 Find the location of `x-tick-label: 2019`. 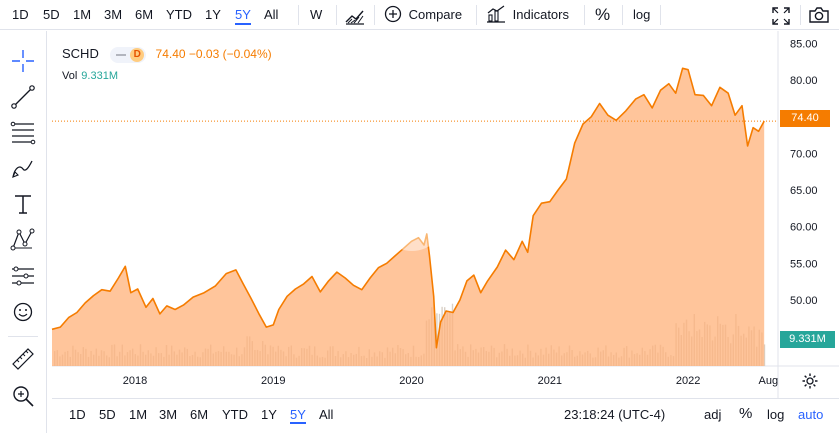

x-tick-label: 2019 is located at coordinates (273, 381).